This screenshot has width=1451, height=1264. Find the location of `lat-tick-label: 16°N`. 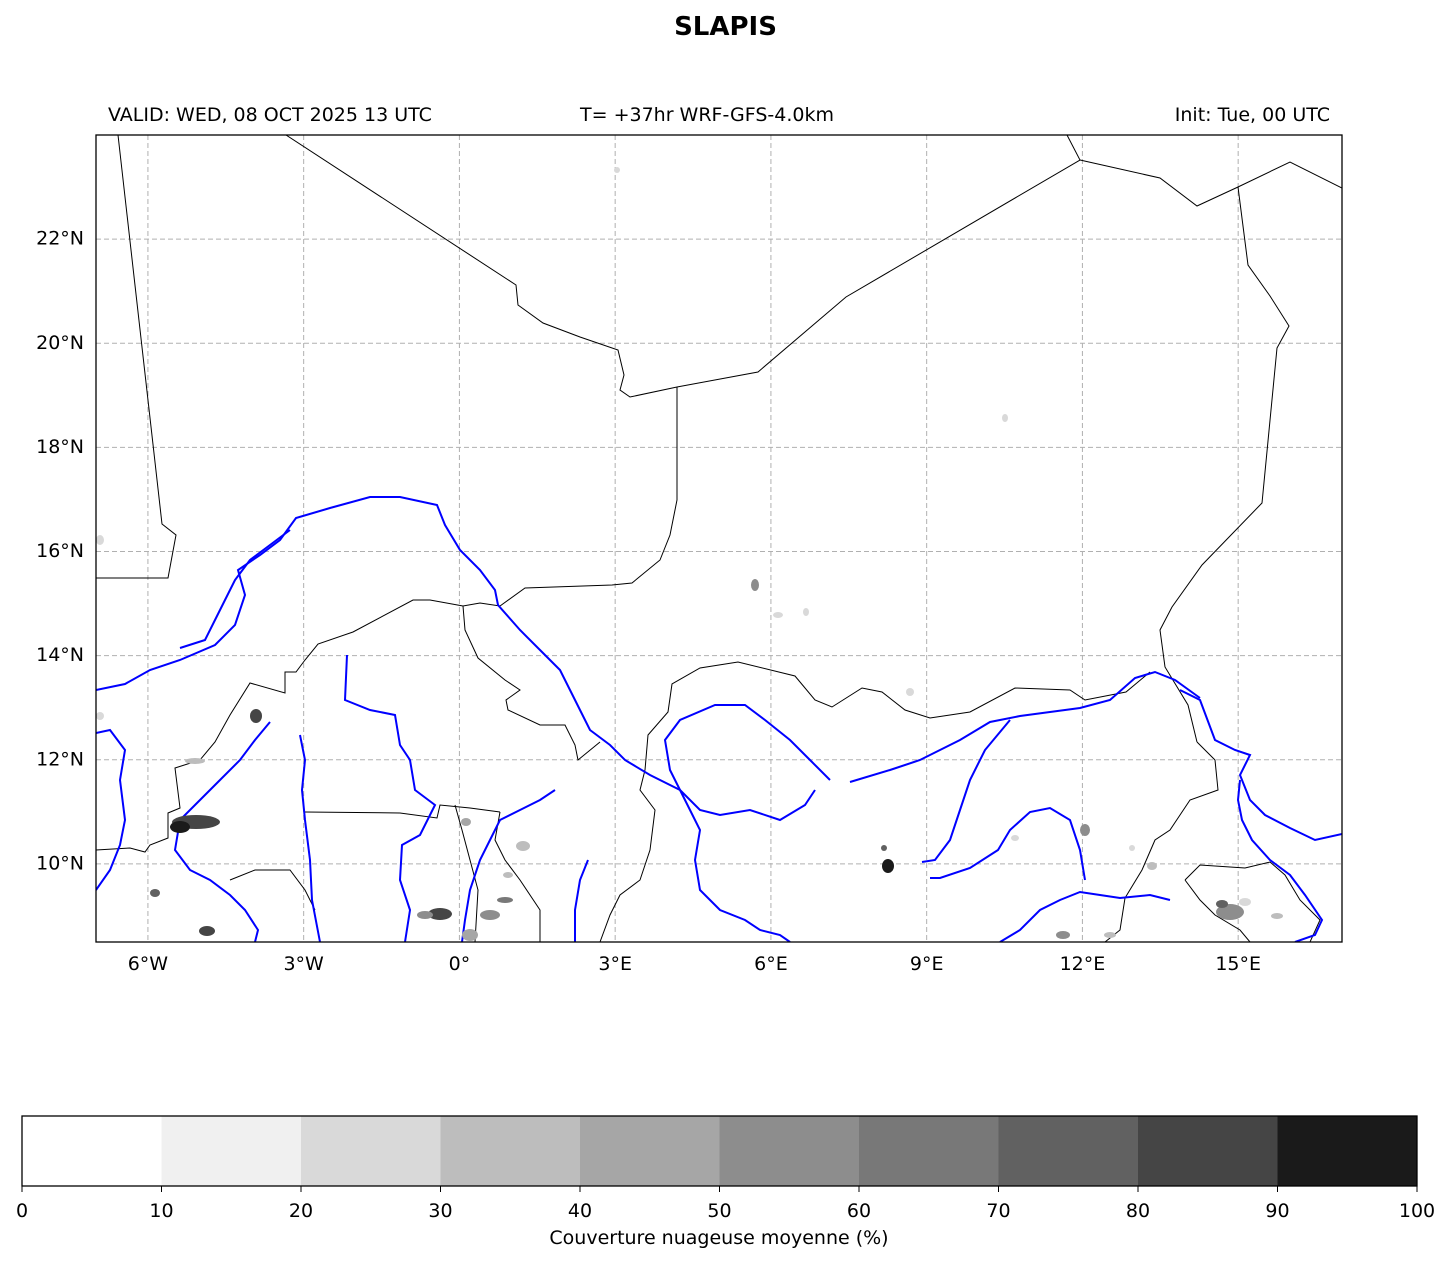

lat-tick-label: 16°N is located at coordinates (60, 551).